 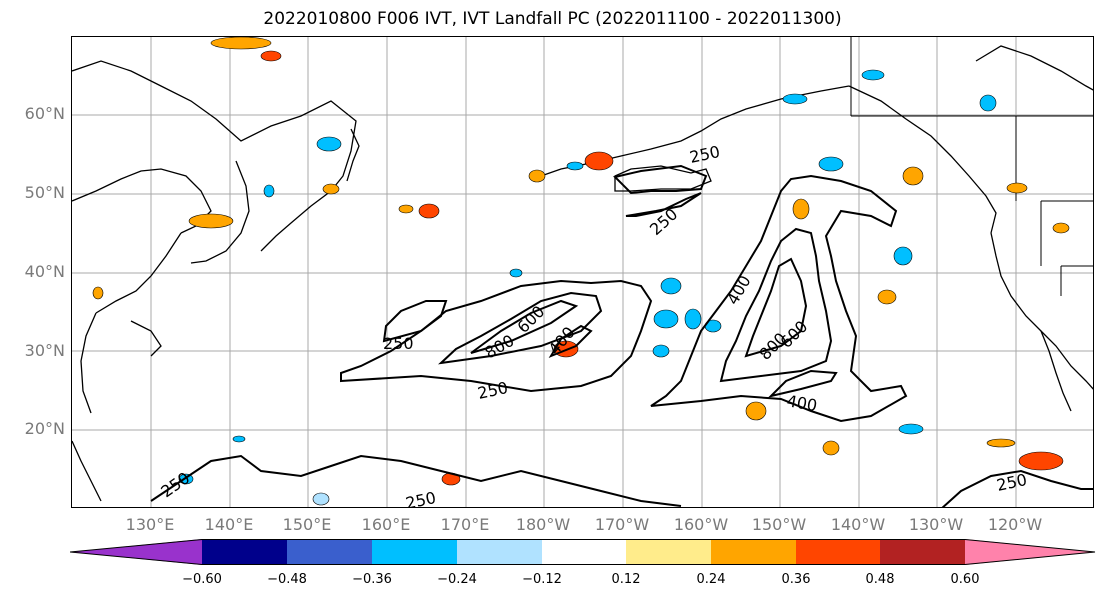 I want to click on colorbar-extend-high, so click(x=1030, y=552).